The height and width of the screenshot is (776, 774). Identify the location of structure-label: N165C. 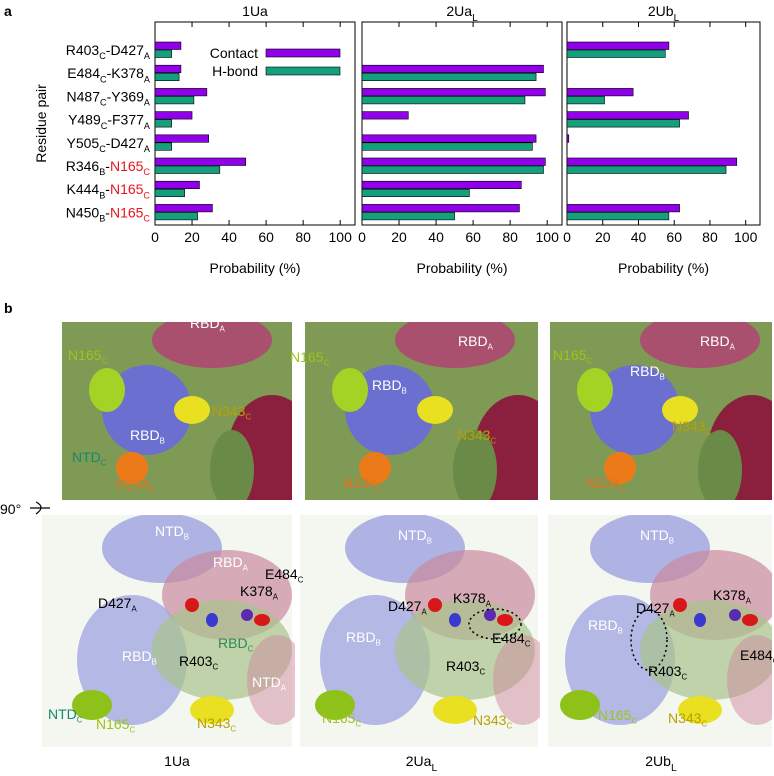
(617, 716).